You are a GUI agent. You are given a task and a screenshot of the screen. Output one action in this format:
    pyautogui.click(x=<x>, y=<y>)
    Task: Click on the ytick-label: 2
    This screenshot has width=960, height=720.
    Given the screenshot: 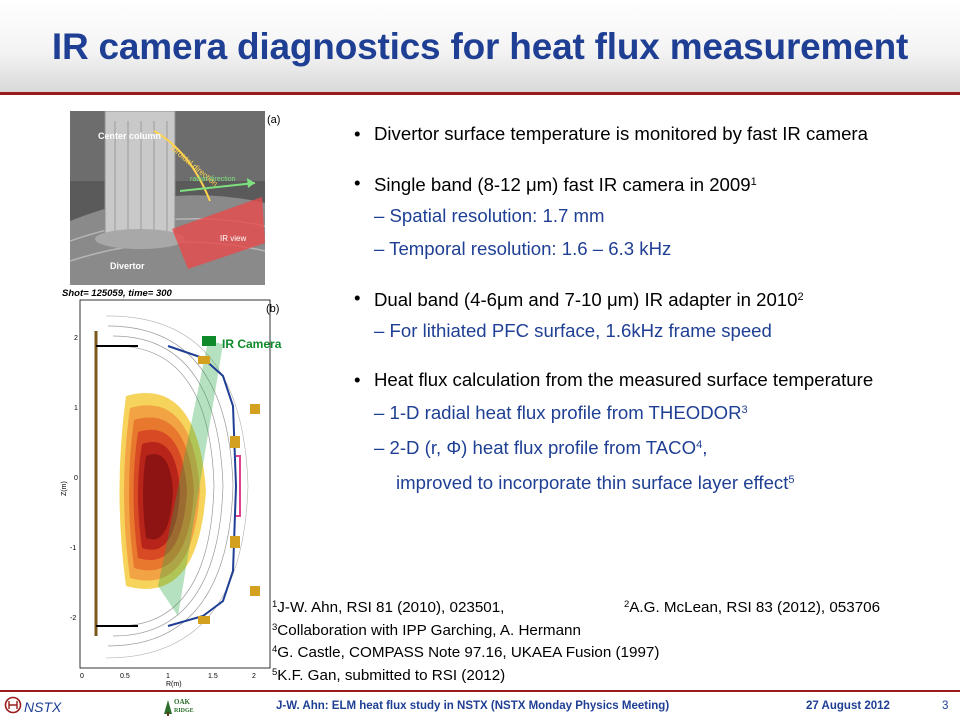 What is the action you would take?
    pyautogui.click(x=76, y=338)
    